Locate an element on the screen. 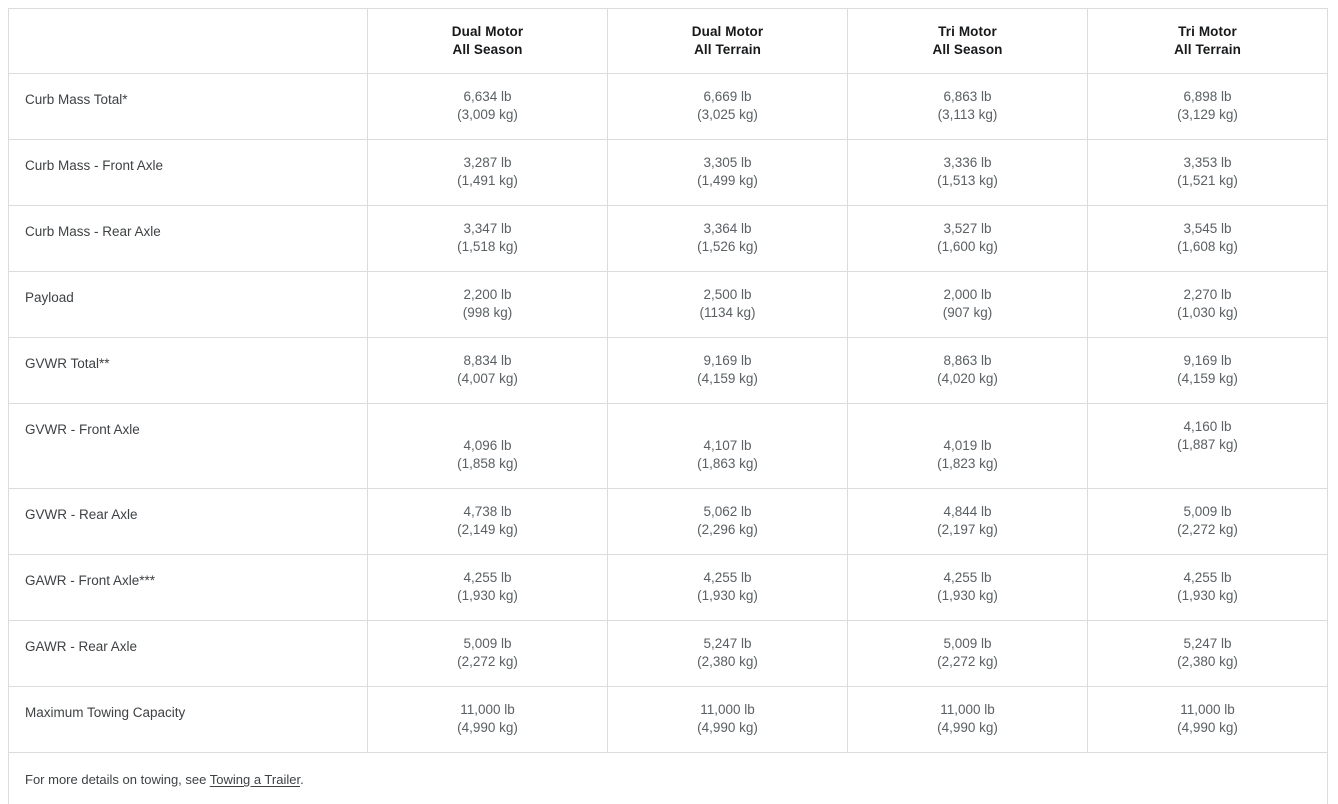 The width and height of the screenshot is (1338, 804). row-label: Curb Mass Total* is located at coordinates (188, 106).